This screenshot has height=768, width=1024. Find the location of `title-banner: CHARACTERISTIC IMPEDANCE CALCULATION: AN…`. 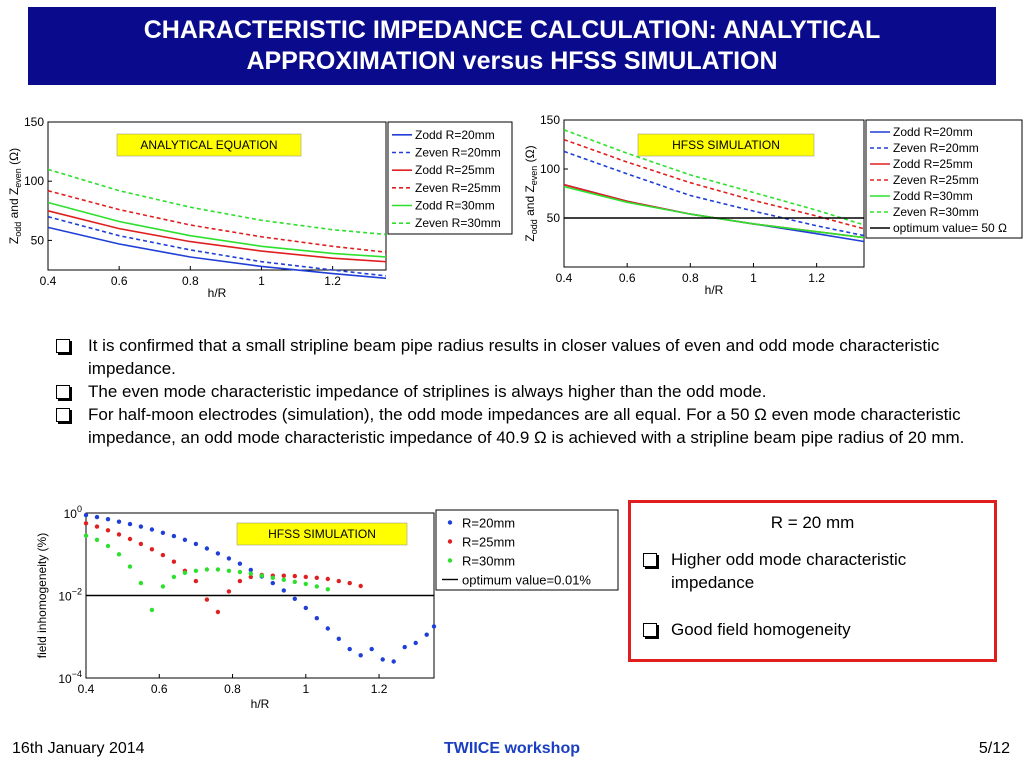

title-banner: CHARACTERISTIC IMPEDANCE CALCULATION: AN… is located at coordinates (512, 46).